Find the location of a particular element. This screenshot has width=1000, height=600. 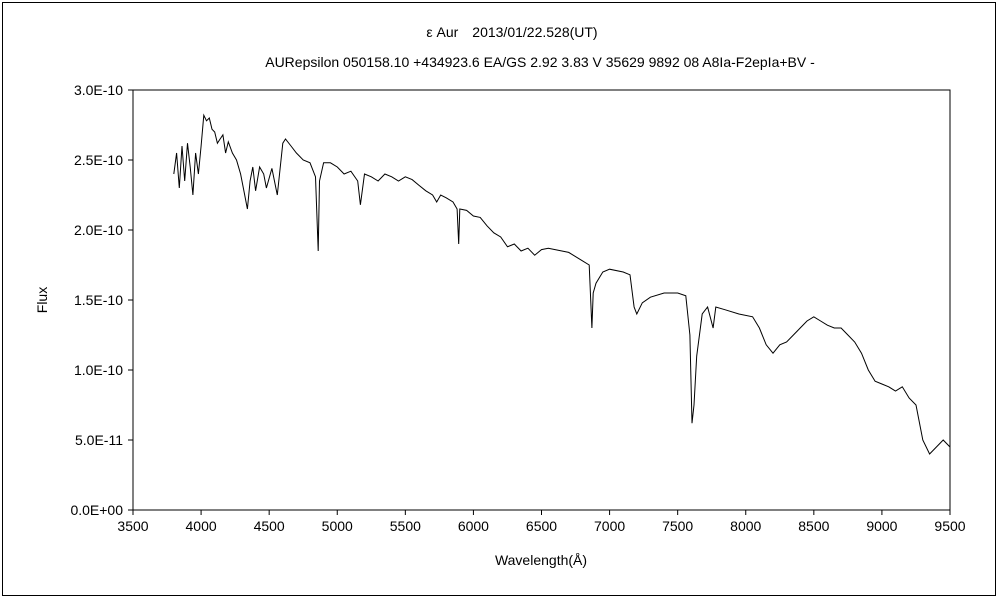

y-tick-label: 1.0E-10 is located at coordinates (98, 370).